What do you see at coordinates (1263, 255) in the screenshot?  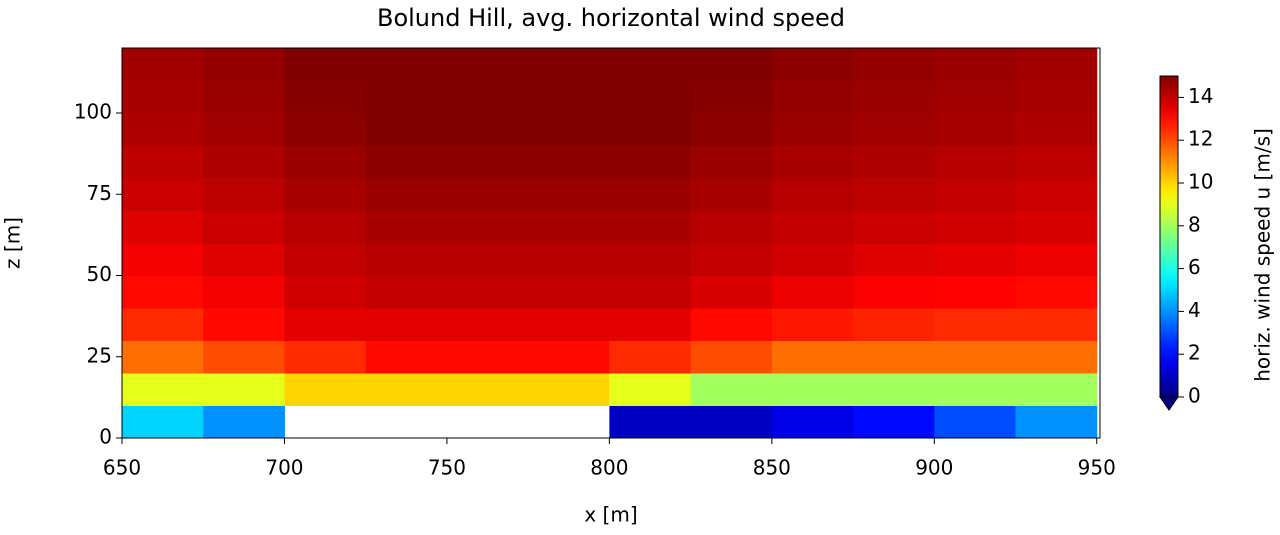 I see `colorbar-label: horiz. wind speed u [m/s]` at bounding box center [1263, 255].